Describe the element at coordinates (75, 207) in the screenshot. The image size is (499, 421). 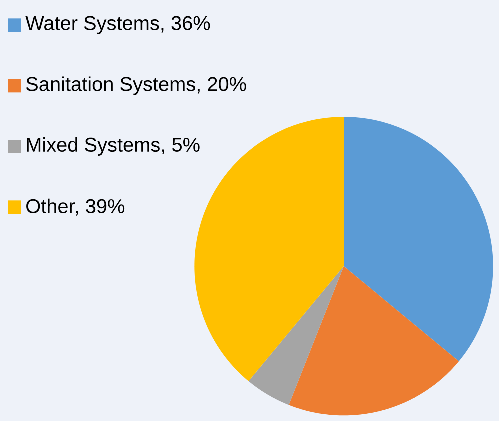
I see `legend-label: Other, 39%` at that location.